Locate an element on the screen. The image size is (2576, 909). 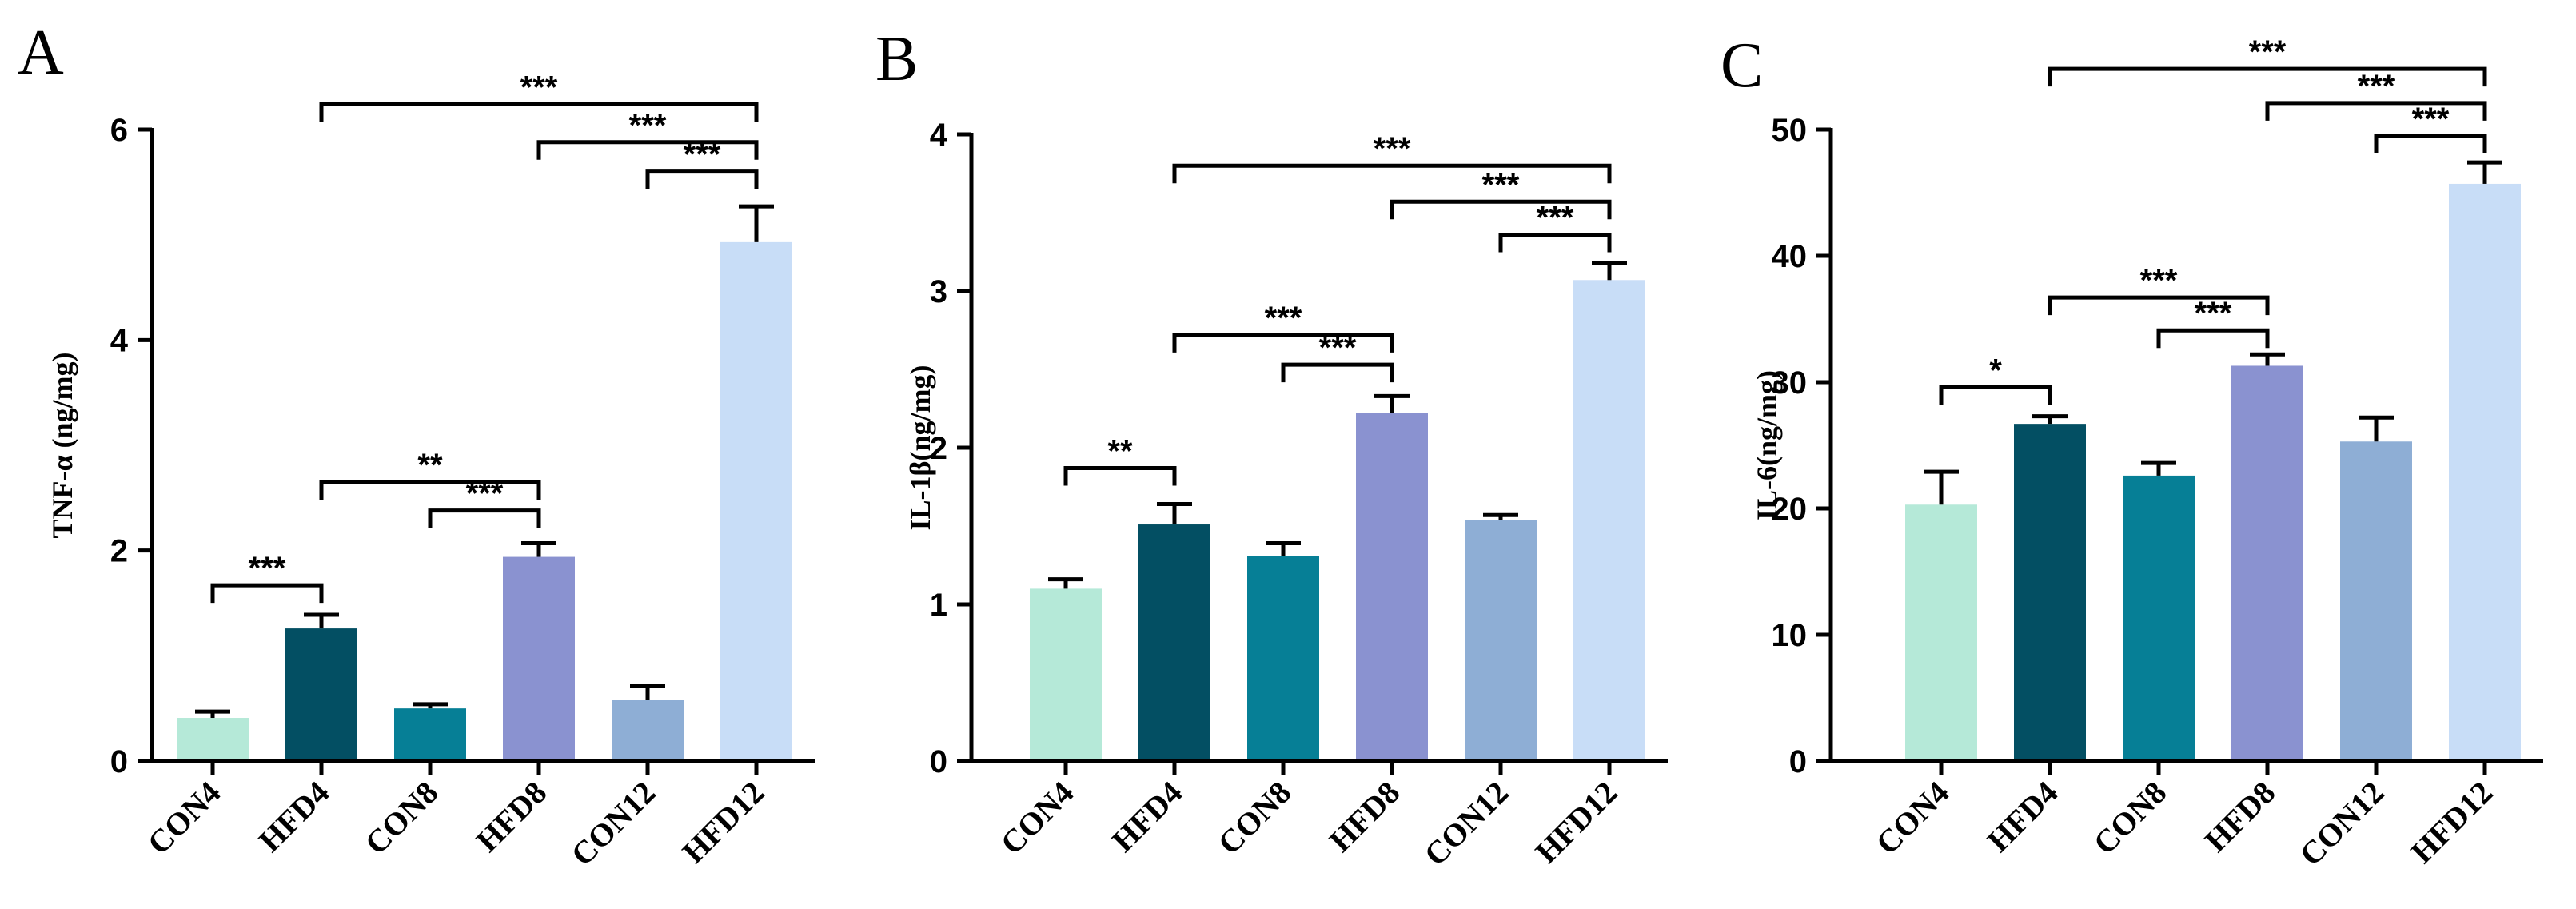
significance-bracket: * is located at coordinates (1996, 379).